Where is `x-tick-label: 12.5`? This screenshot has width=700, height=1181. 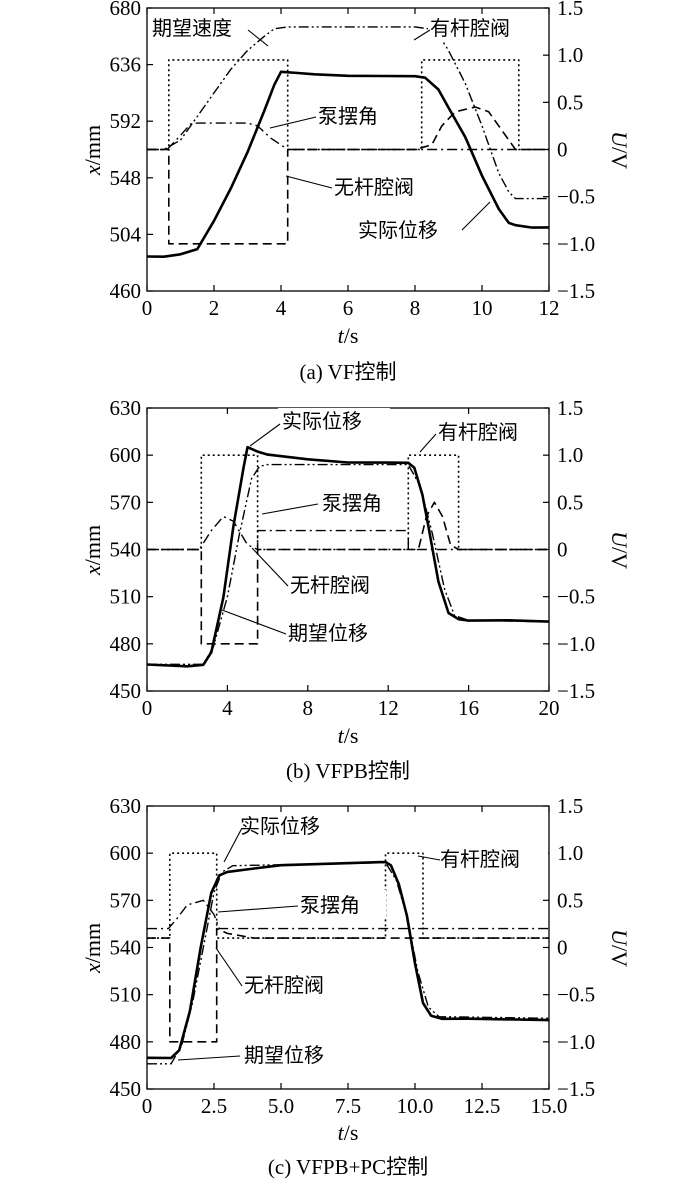 x-tick-label: 12.5 is located at coordinates (482, 1106).